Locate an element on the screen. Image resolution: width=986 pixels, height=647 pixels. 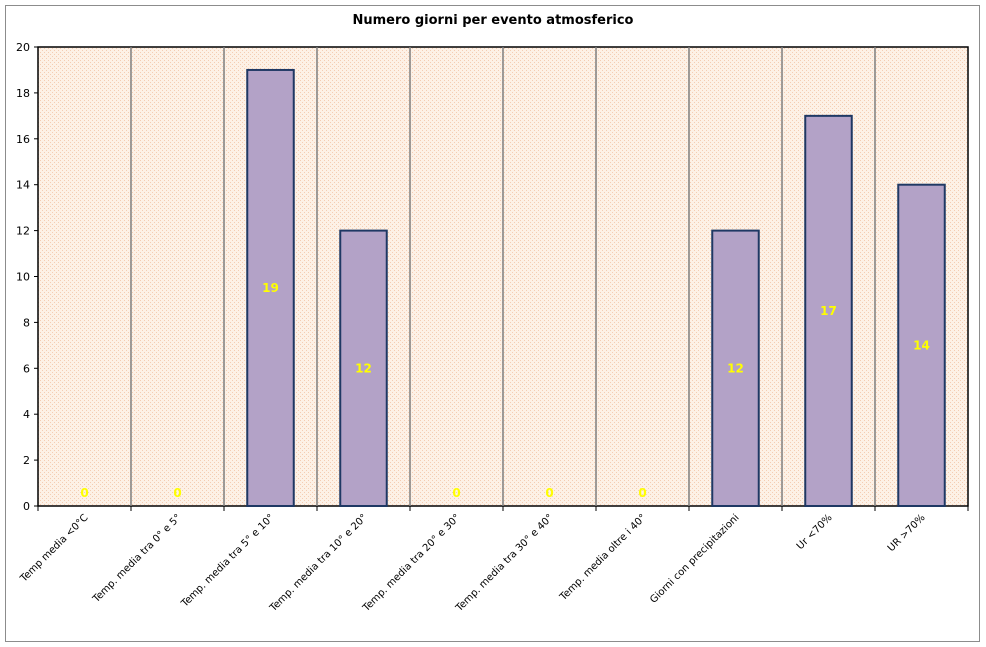
y-tick-label: 14 is located at coordinates (23, 185).